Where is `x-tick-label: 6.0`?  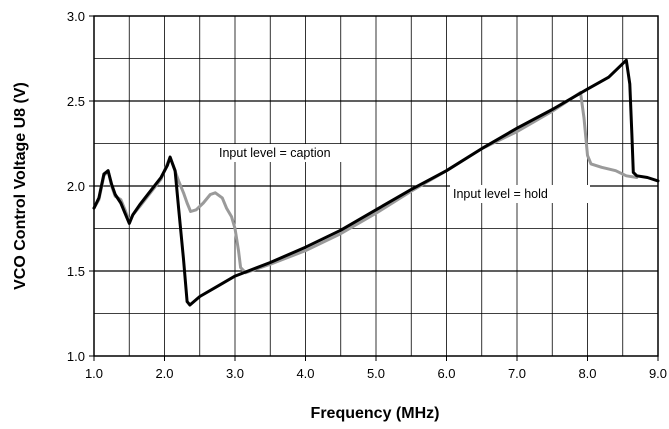
x-tick-label: 6.0 is located at coordinates (446, 373).